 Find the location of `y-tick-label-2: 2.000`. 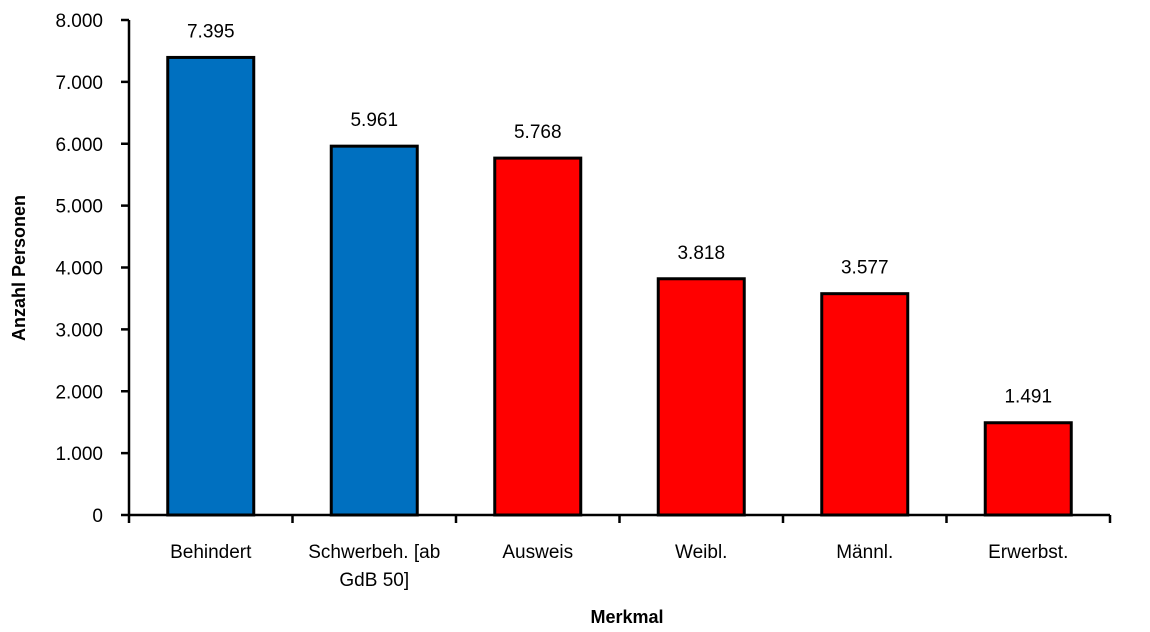

y-tick-label-2: 2.000 is located at coordinates (79, 392).